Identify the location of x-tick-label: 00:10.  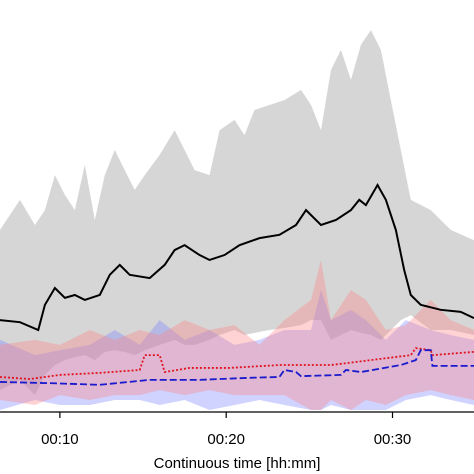
(60, 439).